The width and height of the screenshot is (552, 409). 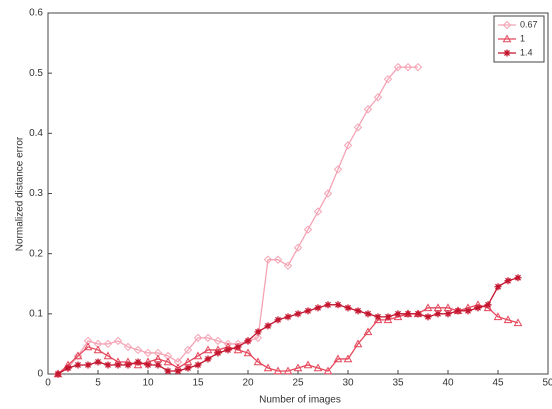 What do you see at coordinates (36, 193) in the screenshot?
I see `y-tick-label: 0.3` at bounding box center [36, 193].